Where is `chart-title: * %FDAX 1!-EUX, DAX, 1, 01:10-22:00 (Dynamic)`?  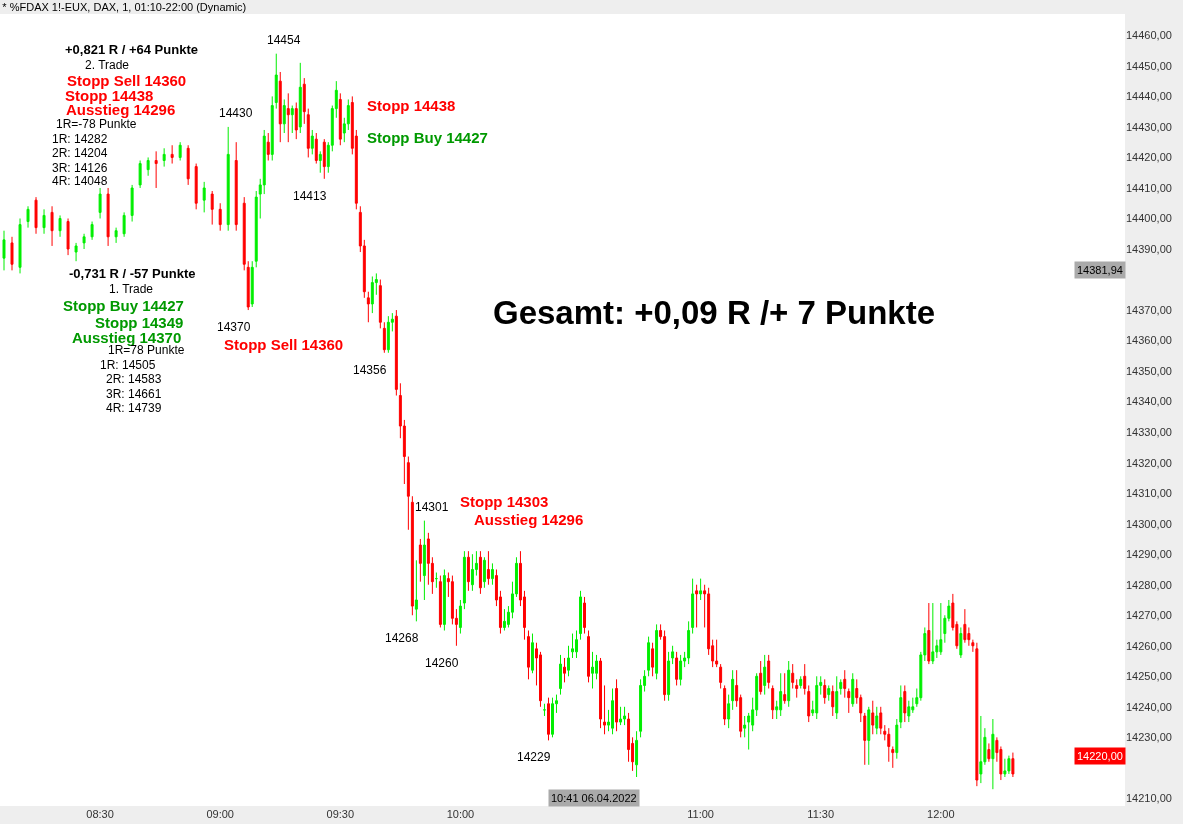 chart-title: * %FDAX 1!-EUX, DAX, 1, 01:10-22:00 (Dynamic) is located at coordinates (124, 6).